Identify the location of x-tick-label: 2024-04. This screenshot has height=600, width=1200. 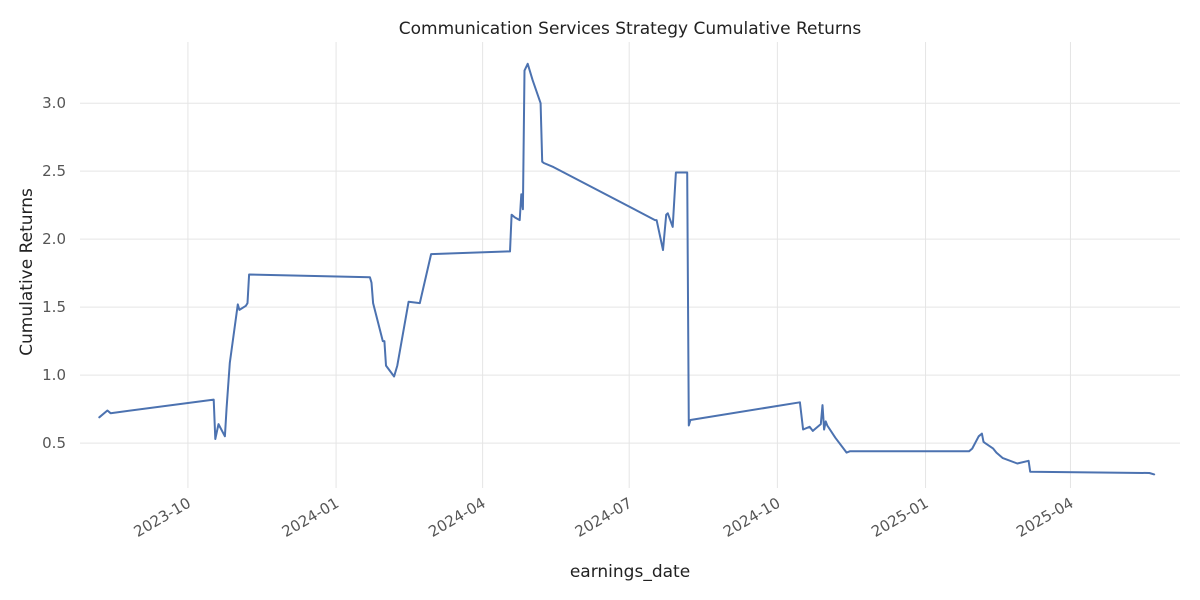
(456, 517).